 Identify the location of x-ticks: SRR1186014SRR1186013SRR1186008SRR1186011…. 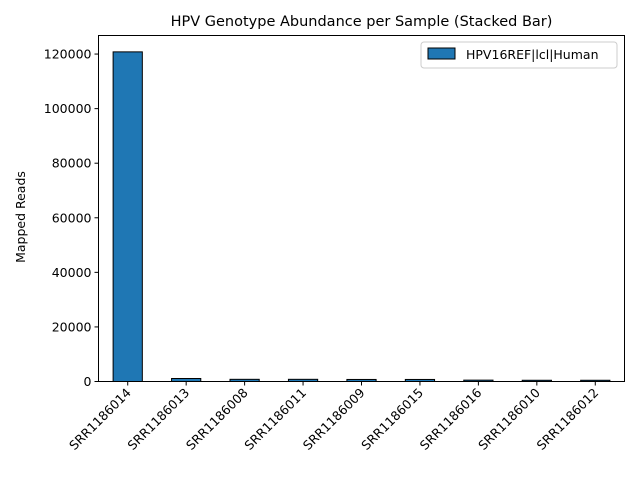
(334, 417).